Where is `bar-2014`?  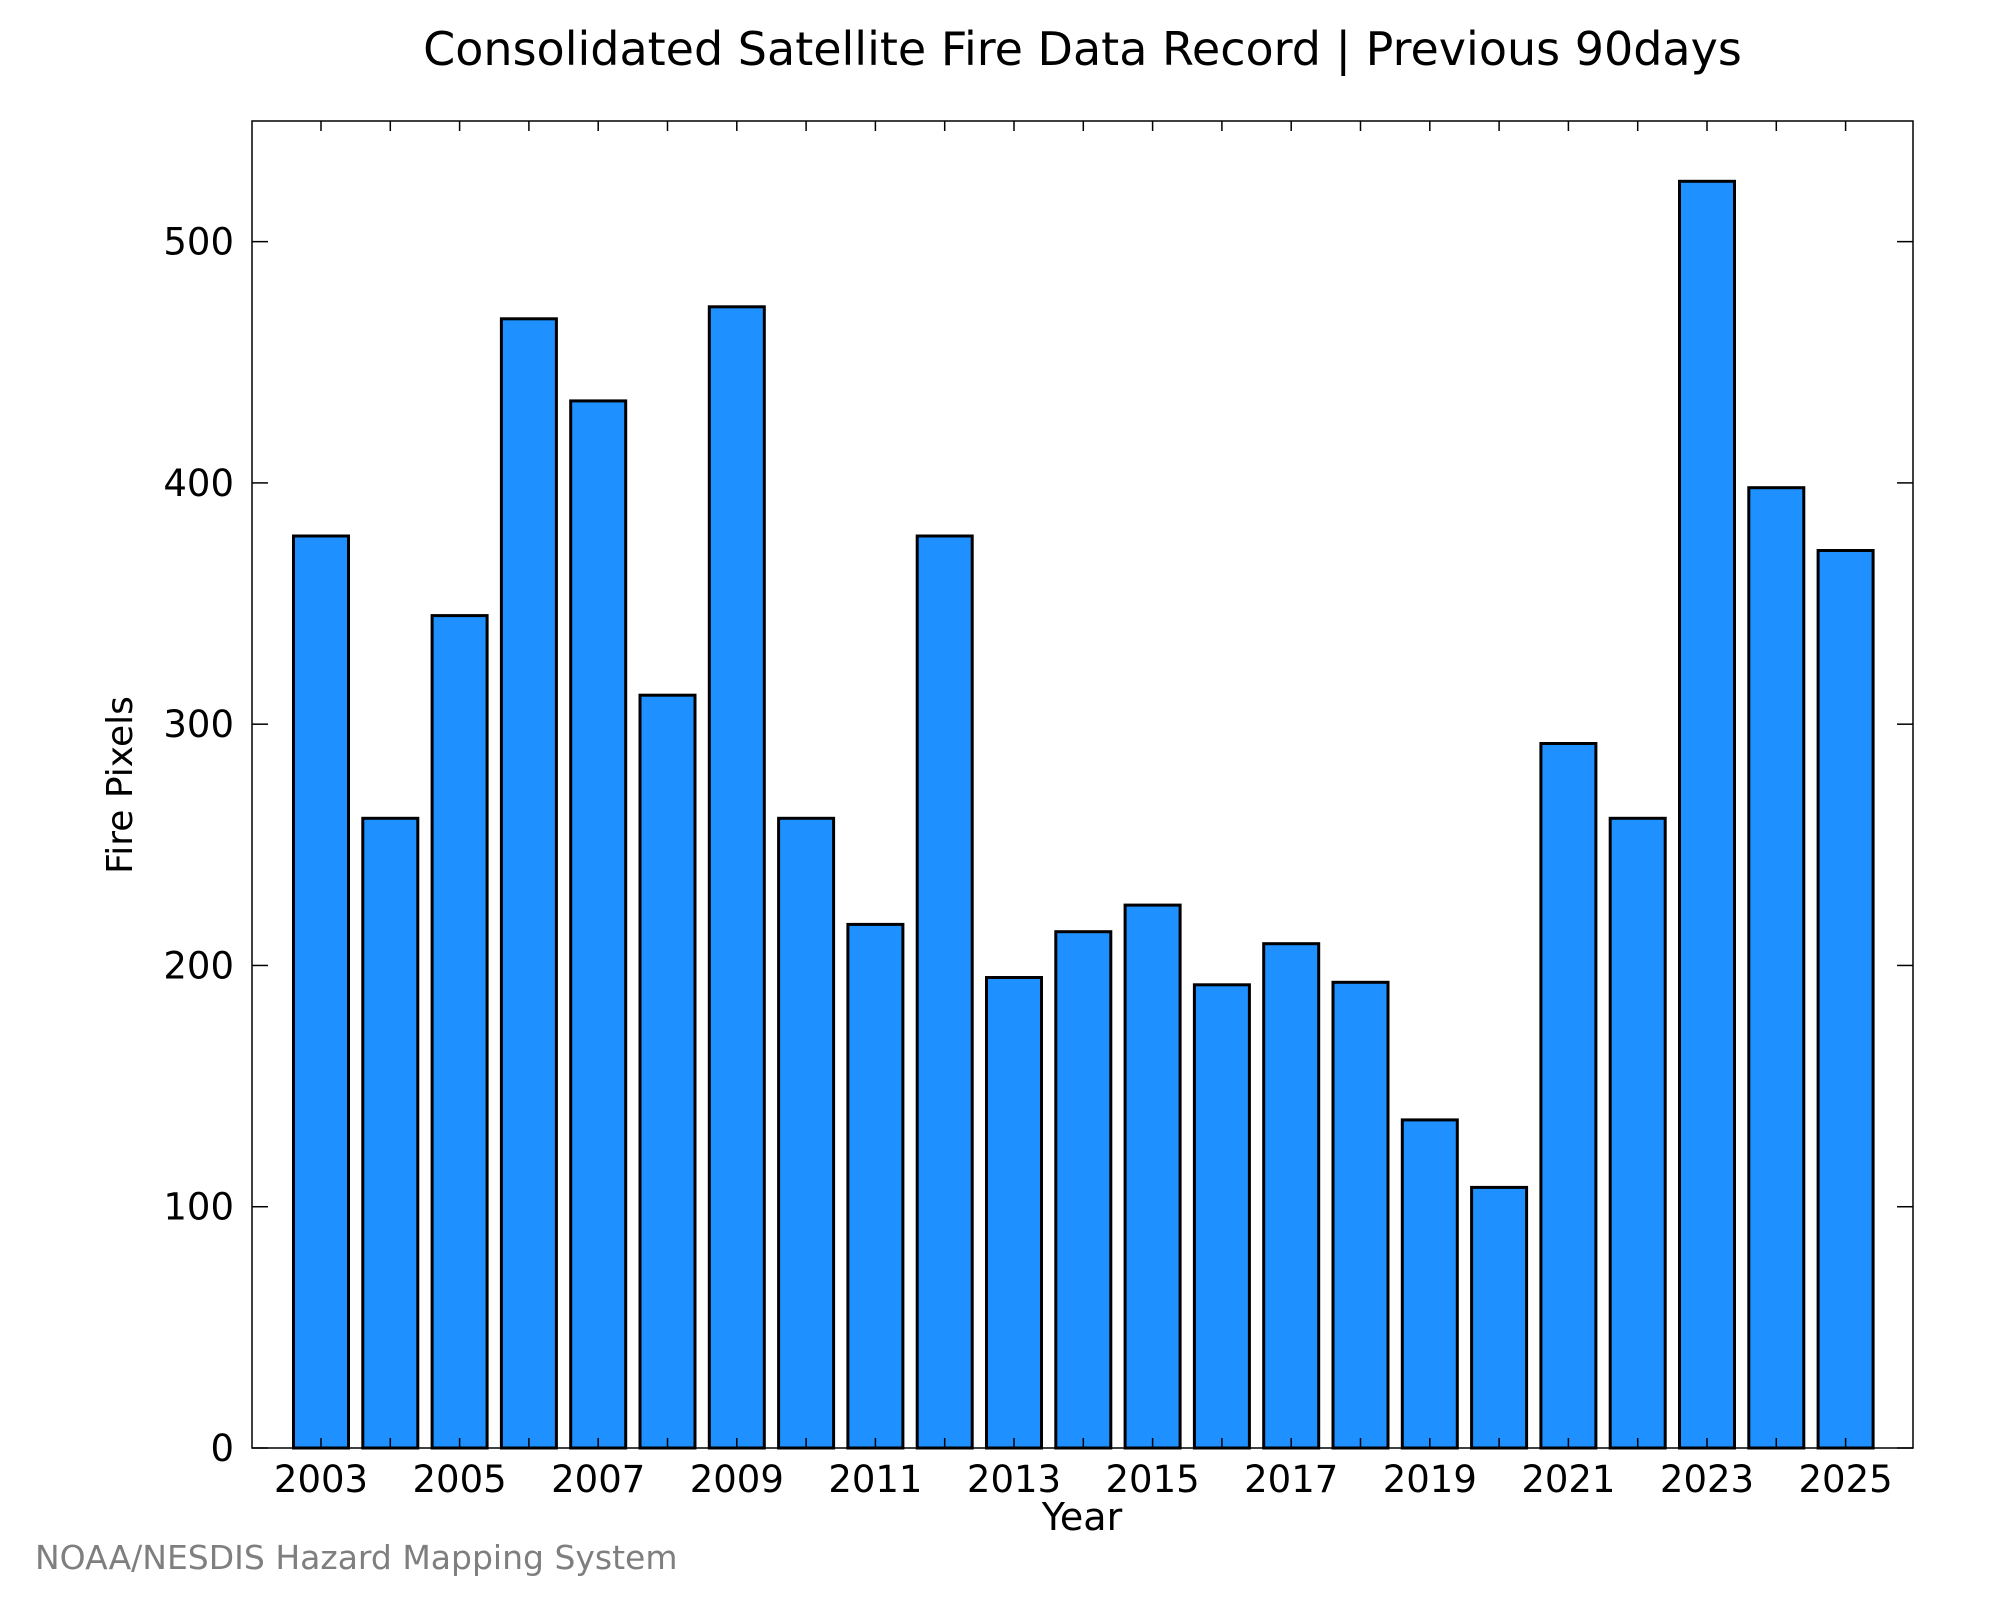 bar-2014 is located at coordinates (1083, 1190).